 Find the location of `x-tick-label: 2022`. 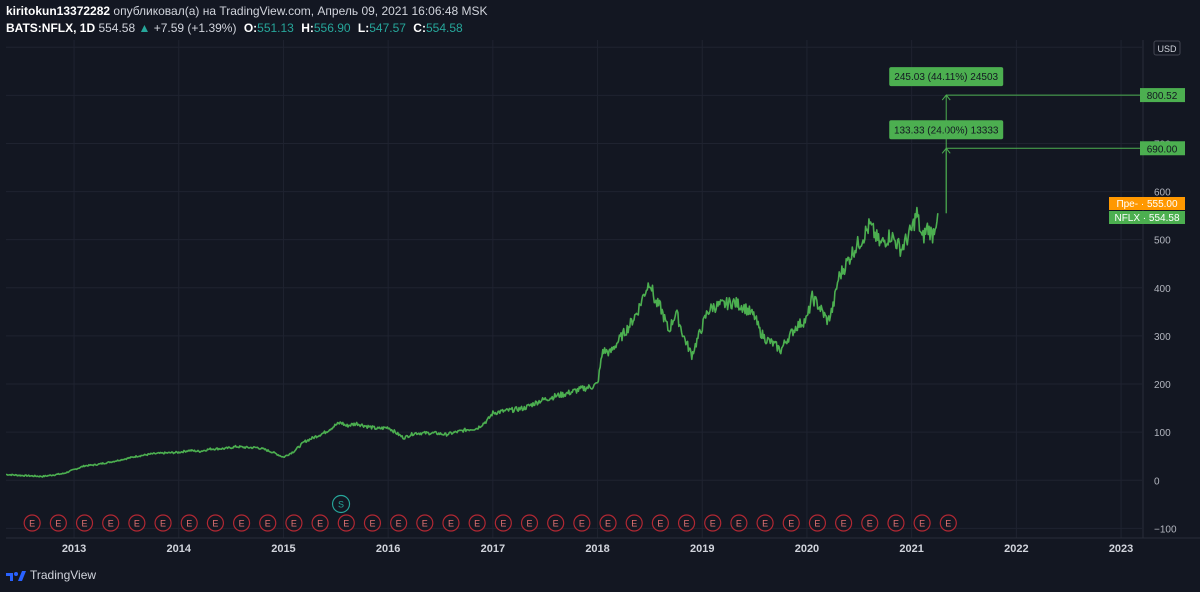

x-tick-label: 2022 is located at coordinates (1016, 549).